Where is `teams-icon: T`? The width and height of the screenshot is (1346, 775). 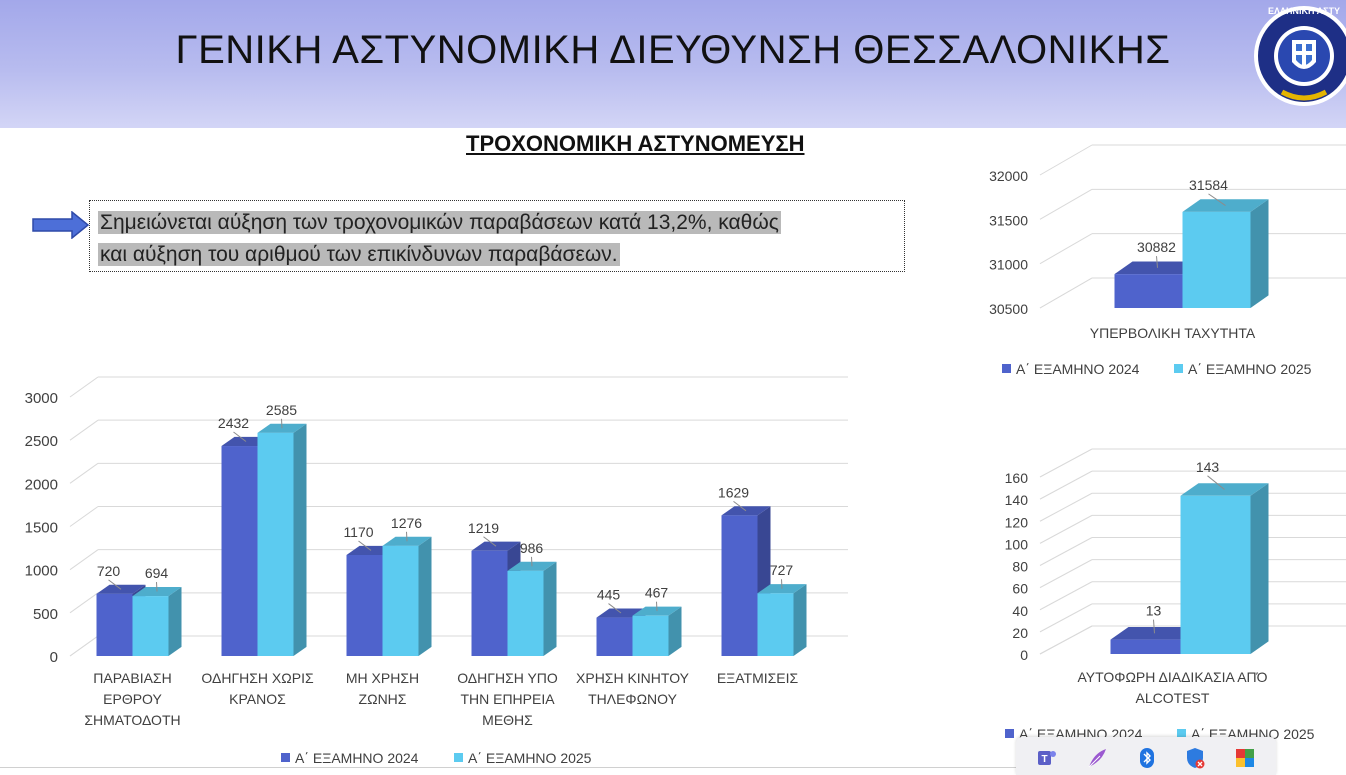
teams-icon: T is located at coordinates (1047, 758).